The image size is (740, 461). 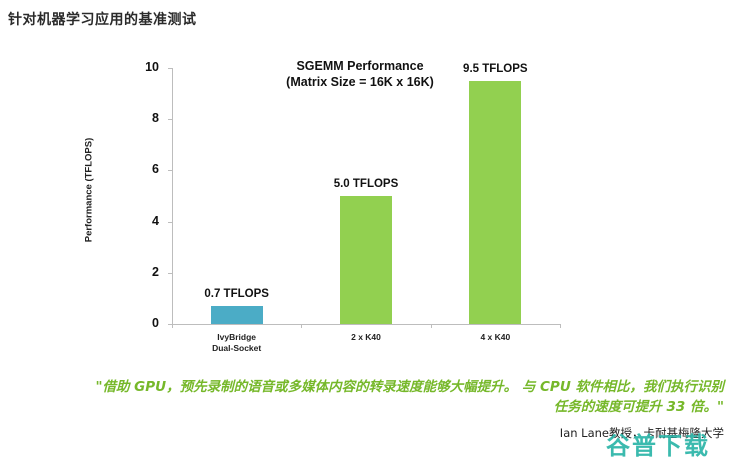 What do you see at coordinates (155, 323) in the screenshot?
I see `y-tick-label: 0` at bounding box center [155, 323].